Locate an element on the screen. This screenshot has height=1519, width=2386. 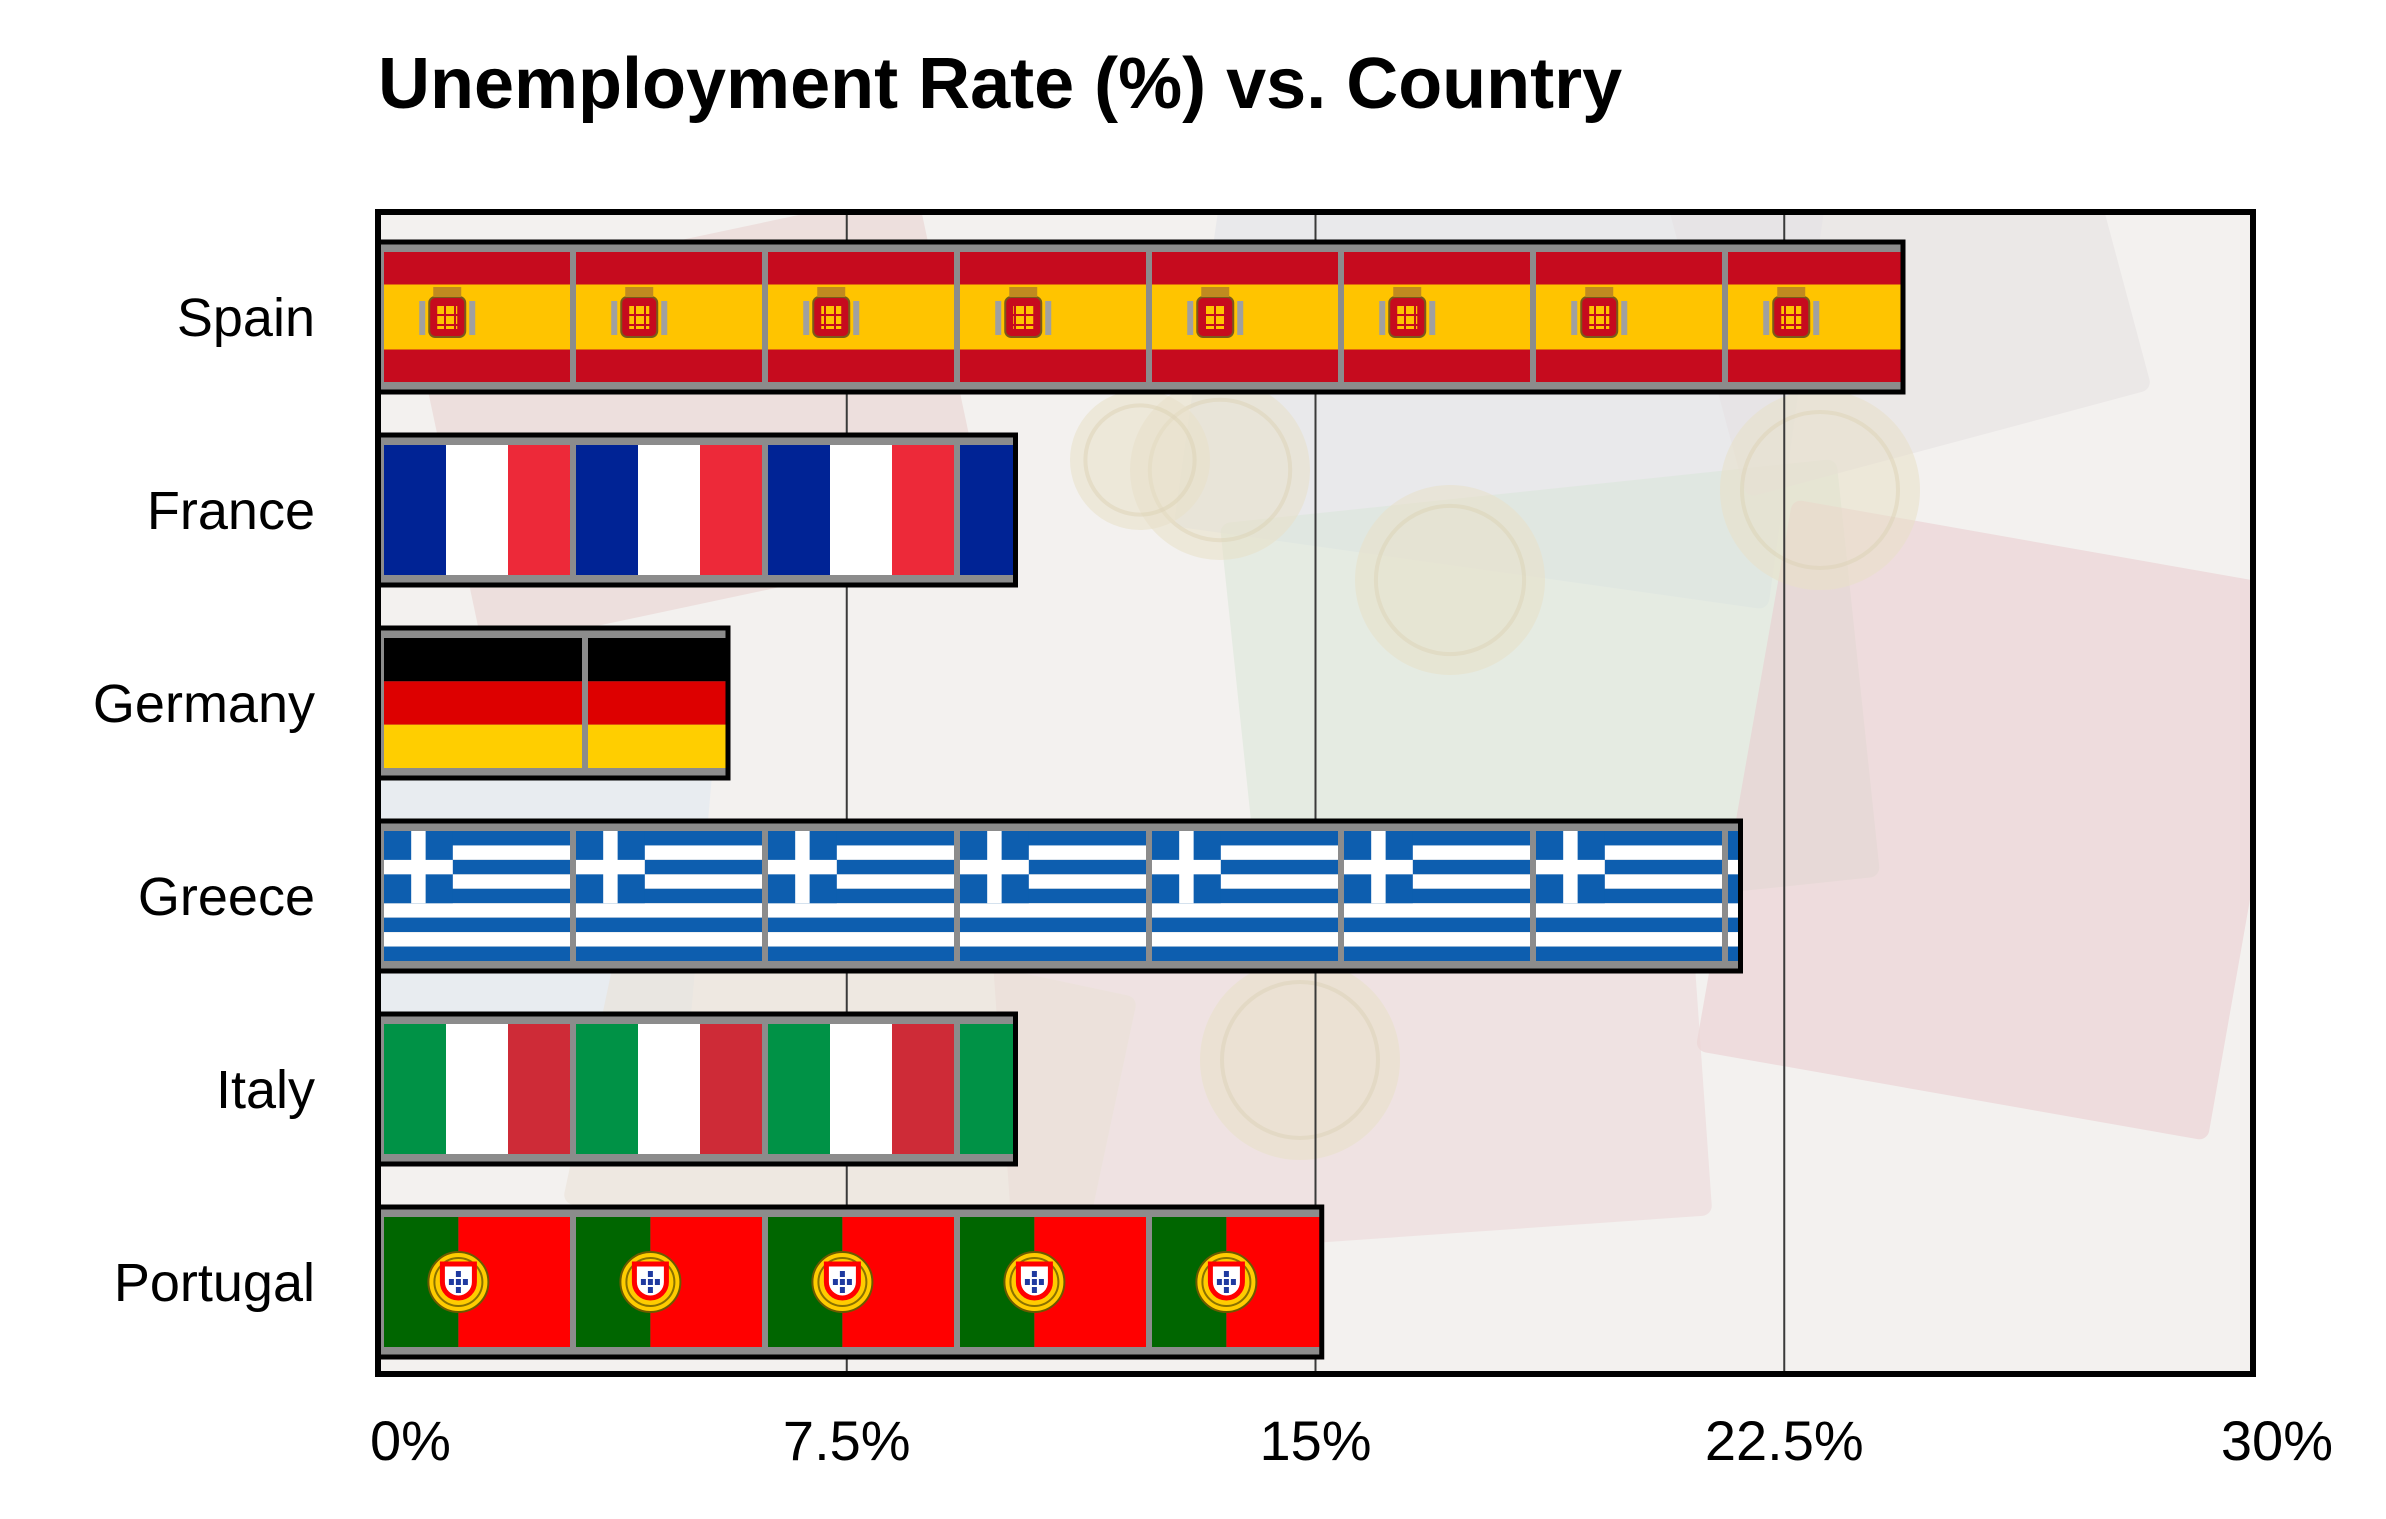
x-tick-label: 15% is located at coordinates (1315, 1440).